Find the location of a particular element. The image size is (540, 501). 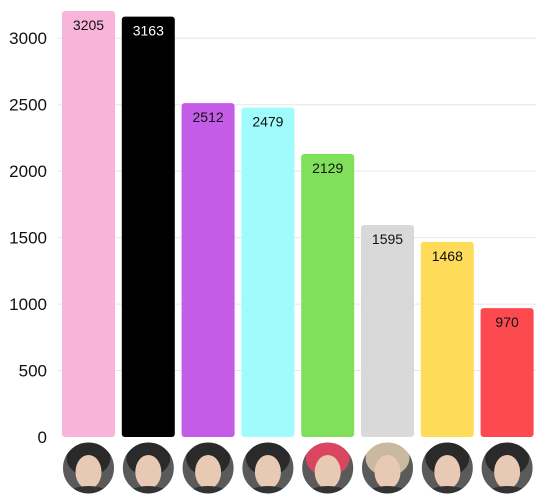

y-tick-label: 3000 is located at coordinates (28, 38).